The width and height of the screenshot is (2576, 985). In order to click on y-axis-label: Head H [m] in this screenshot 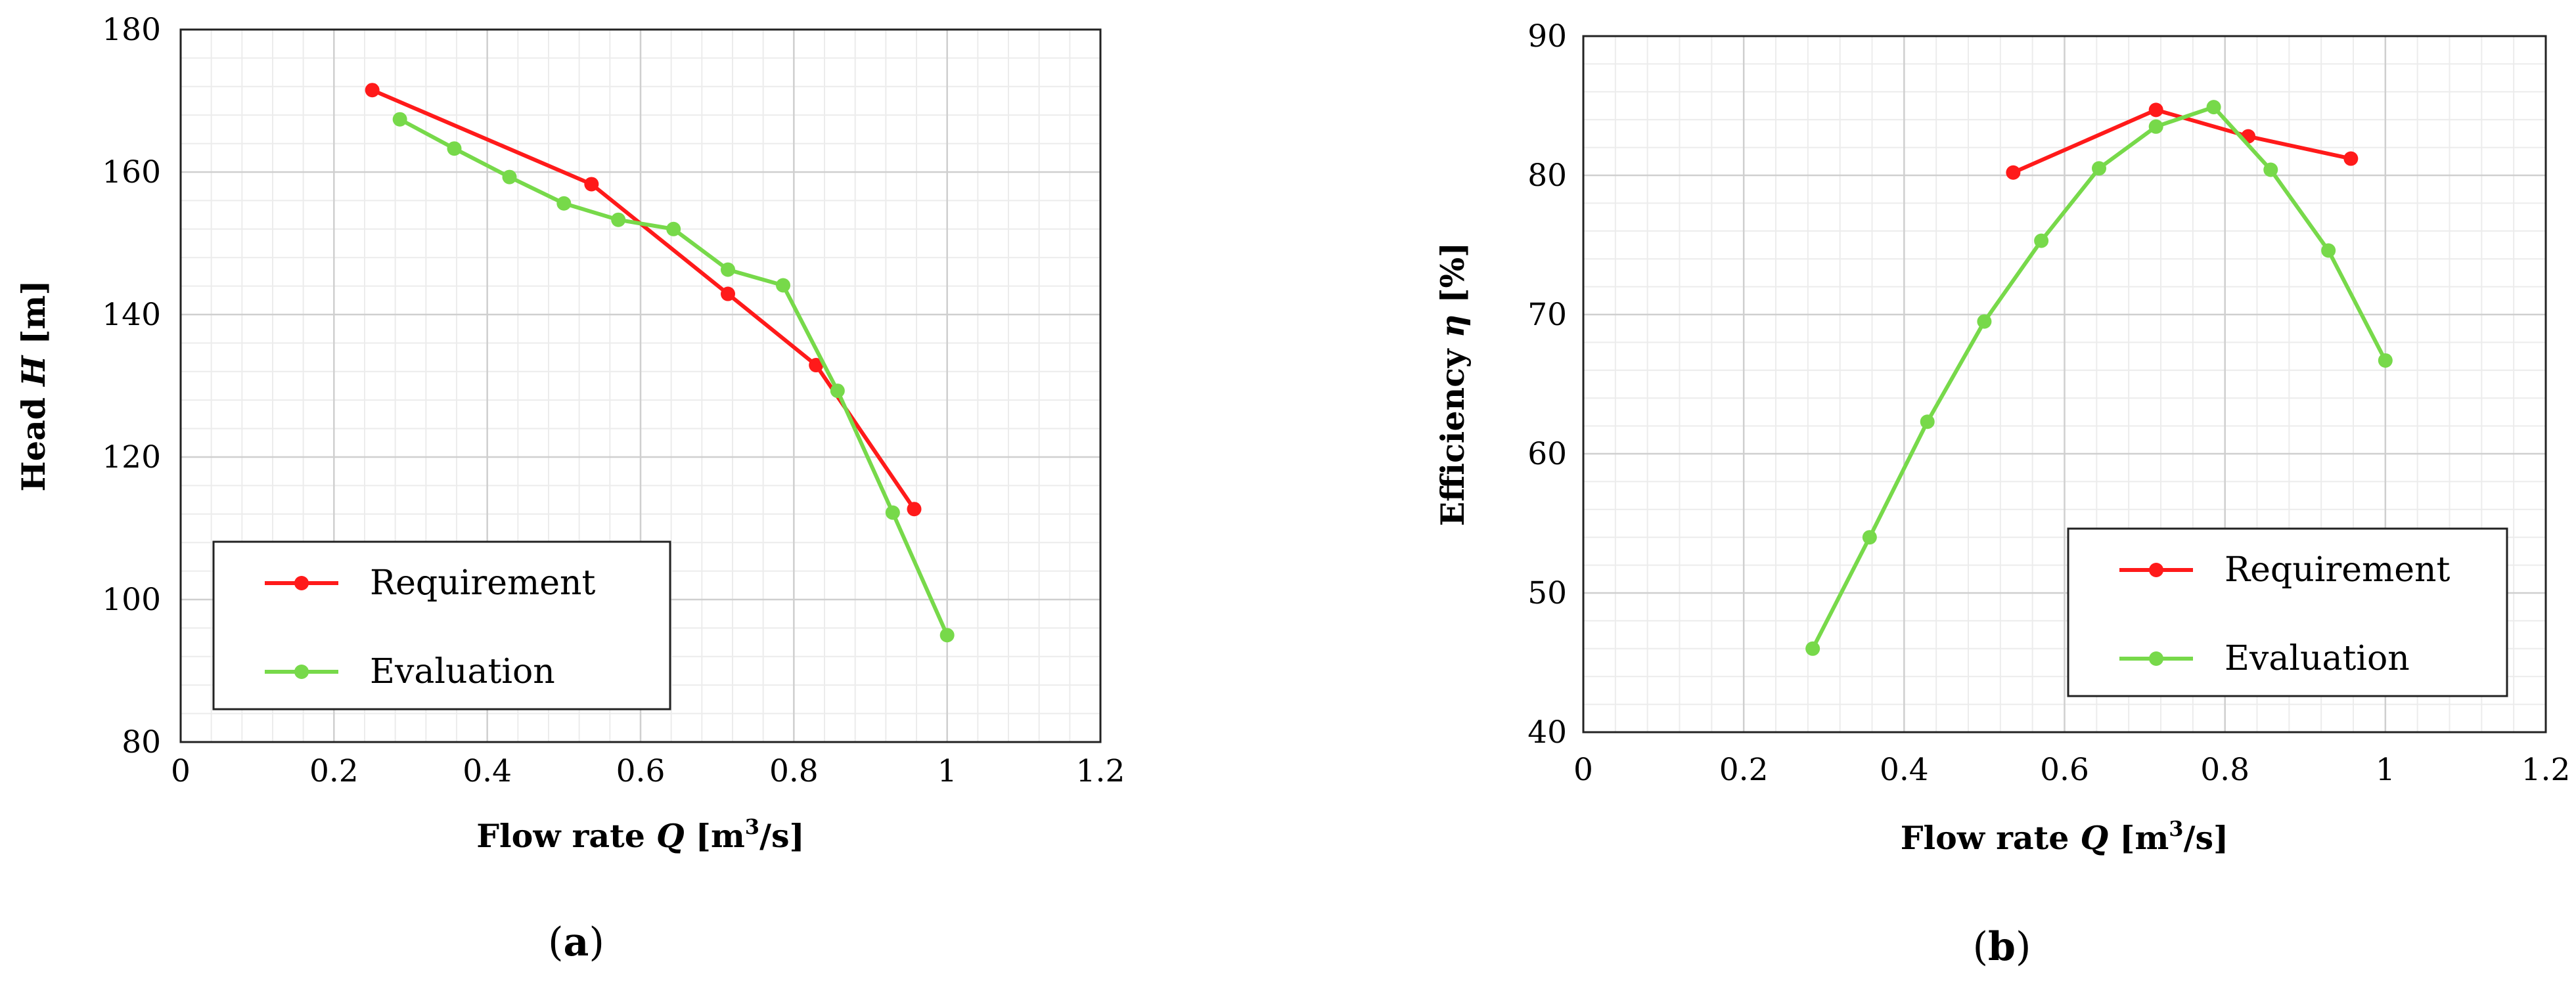, I will do `click(33, 385)`.